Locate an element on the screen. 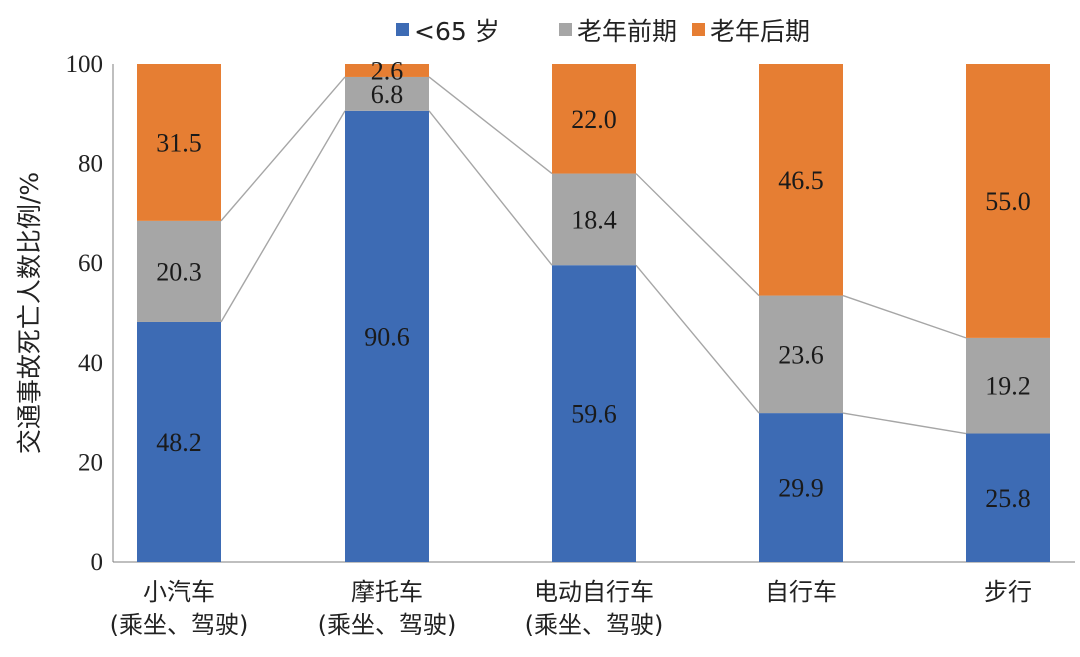 The height and width of the screenshot is (657, 1080). data-label: 31.5 is located at coordinates (179, 142).